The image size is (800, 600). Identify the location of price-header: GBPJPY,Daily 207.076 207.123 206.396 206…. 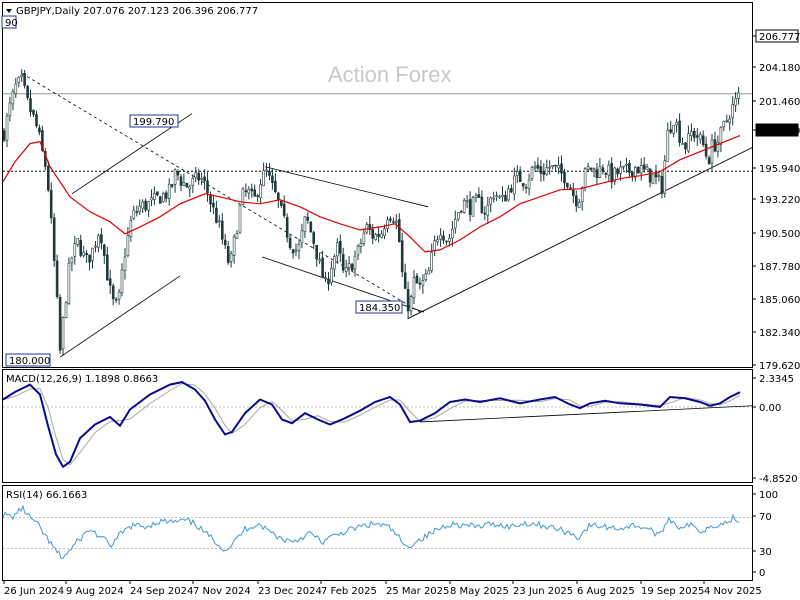
(137, 11).